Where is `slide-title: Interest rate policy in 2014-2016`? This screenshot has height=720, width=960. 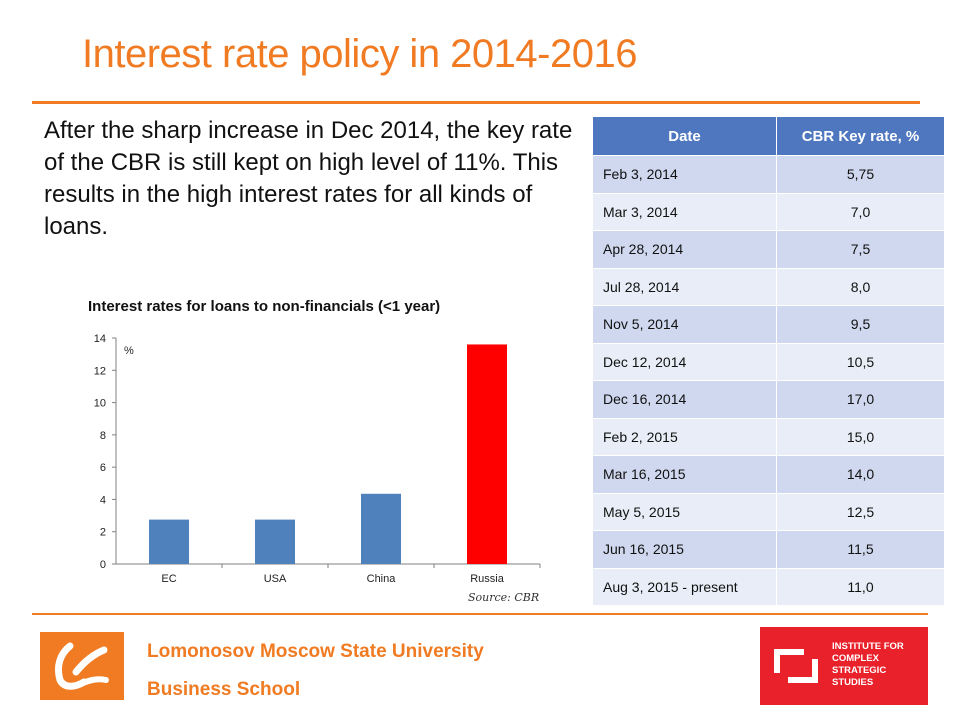
slide-title: Interest rate policy in 2014-2016 is located at coordinates (359, 54).